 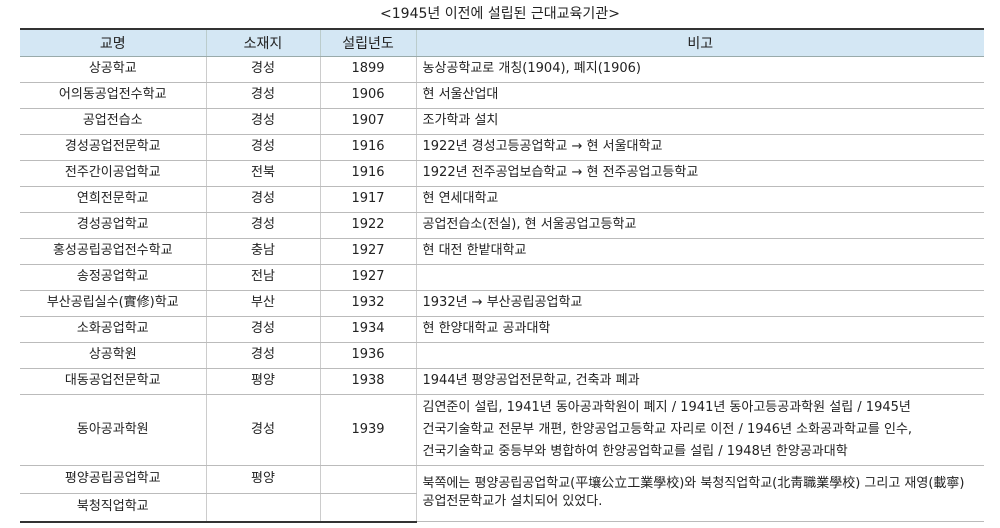 What do you see at coordinates (113, 147) in the screenshot?
I see `school-name: 경성공업전문학교` at bounding box center [113, 147].